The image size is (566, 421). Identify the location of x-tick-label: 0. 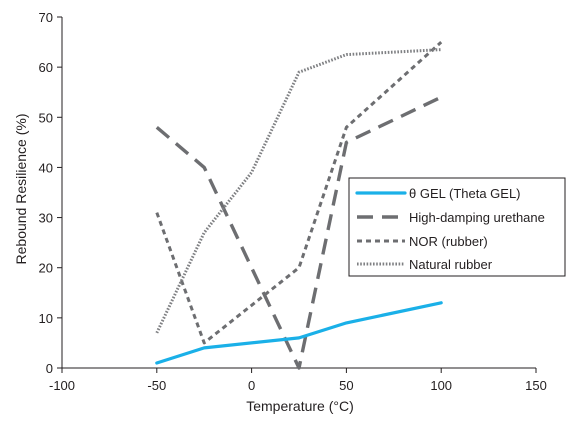
(251, 385).